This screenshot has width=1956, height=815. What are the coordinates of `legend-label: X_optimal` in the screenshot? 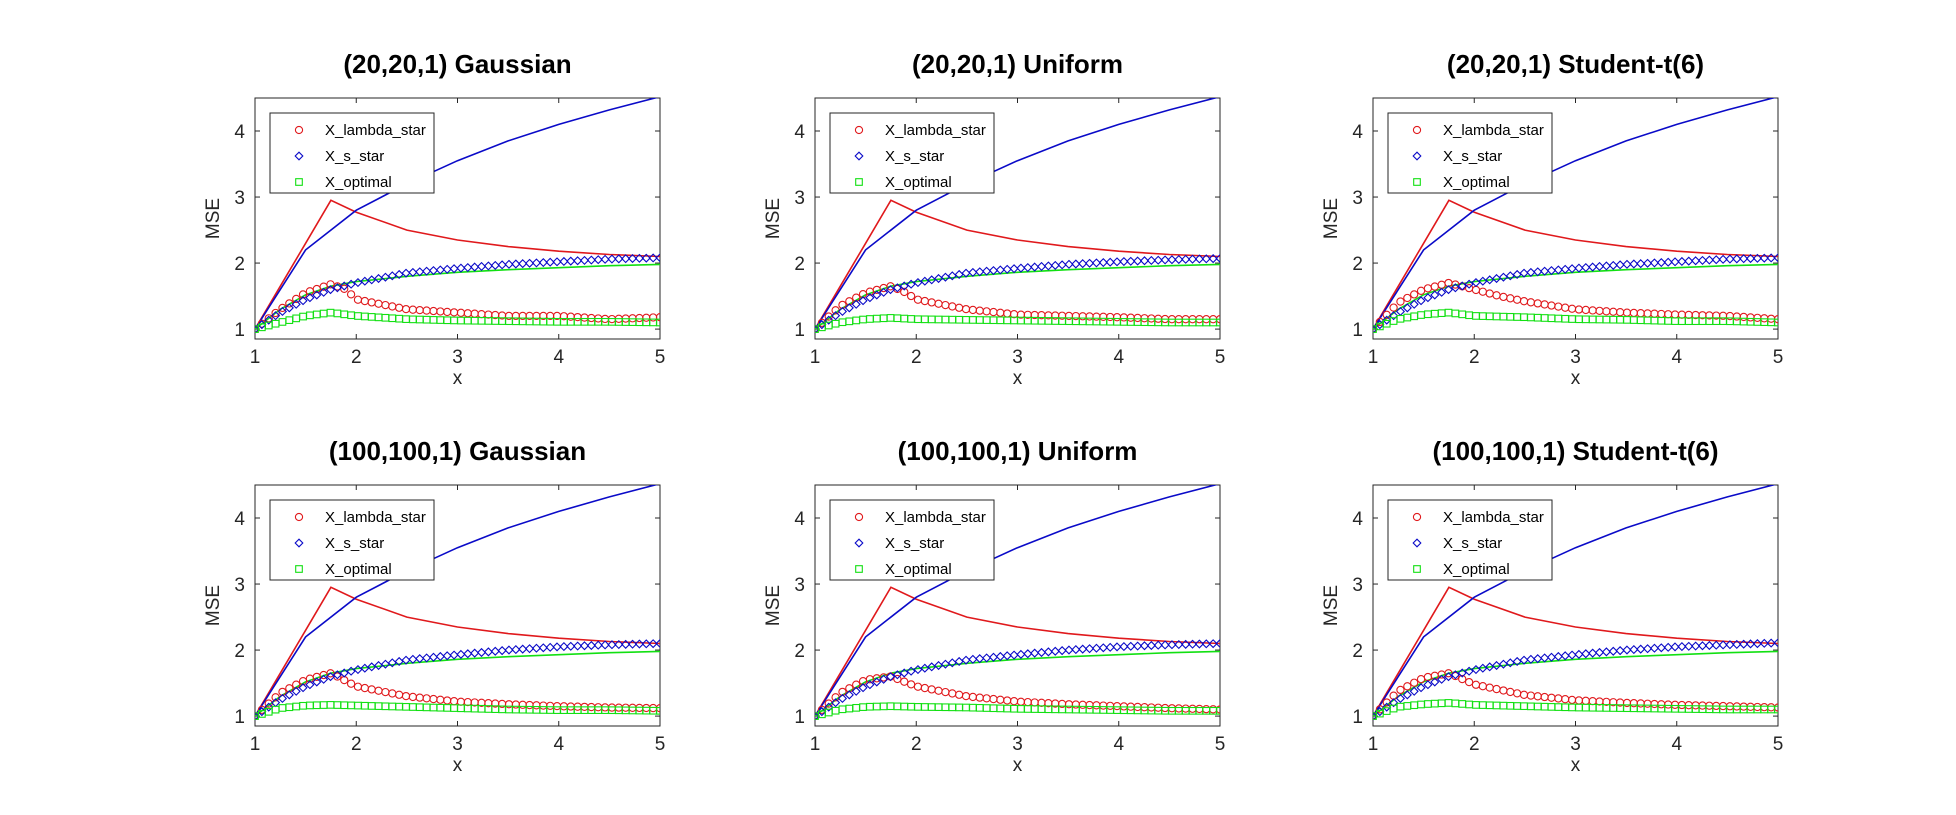 It's located at (918, 182).